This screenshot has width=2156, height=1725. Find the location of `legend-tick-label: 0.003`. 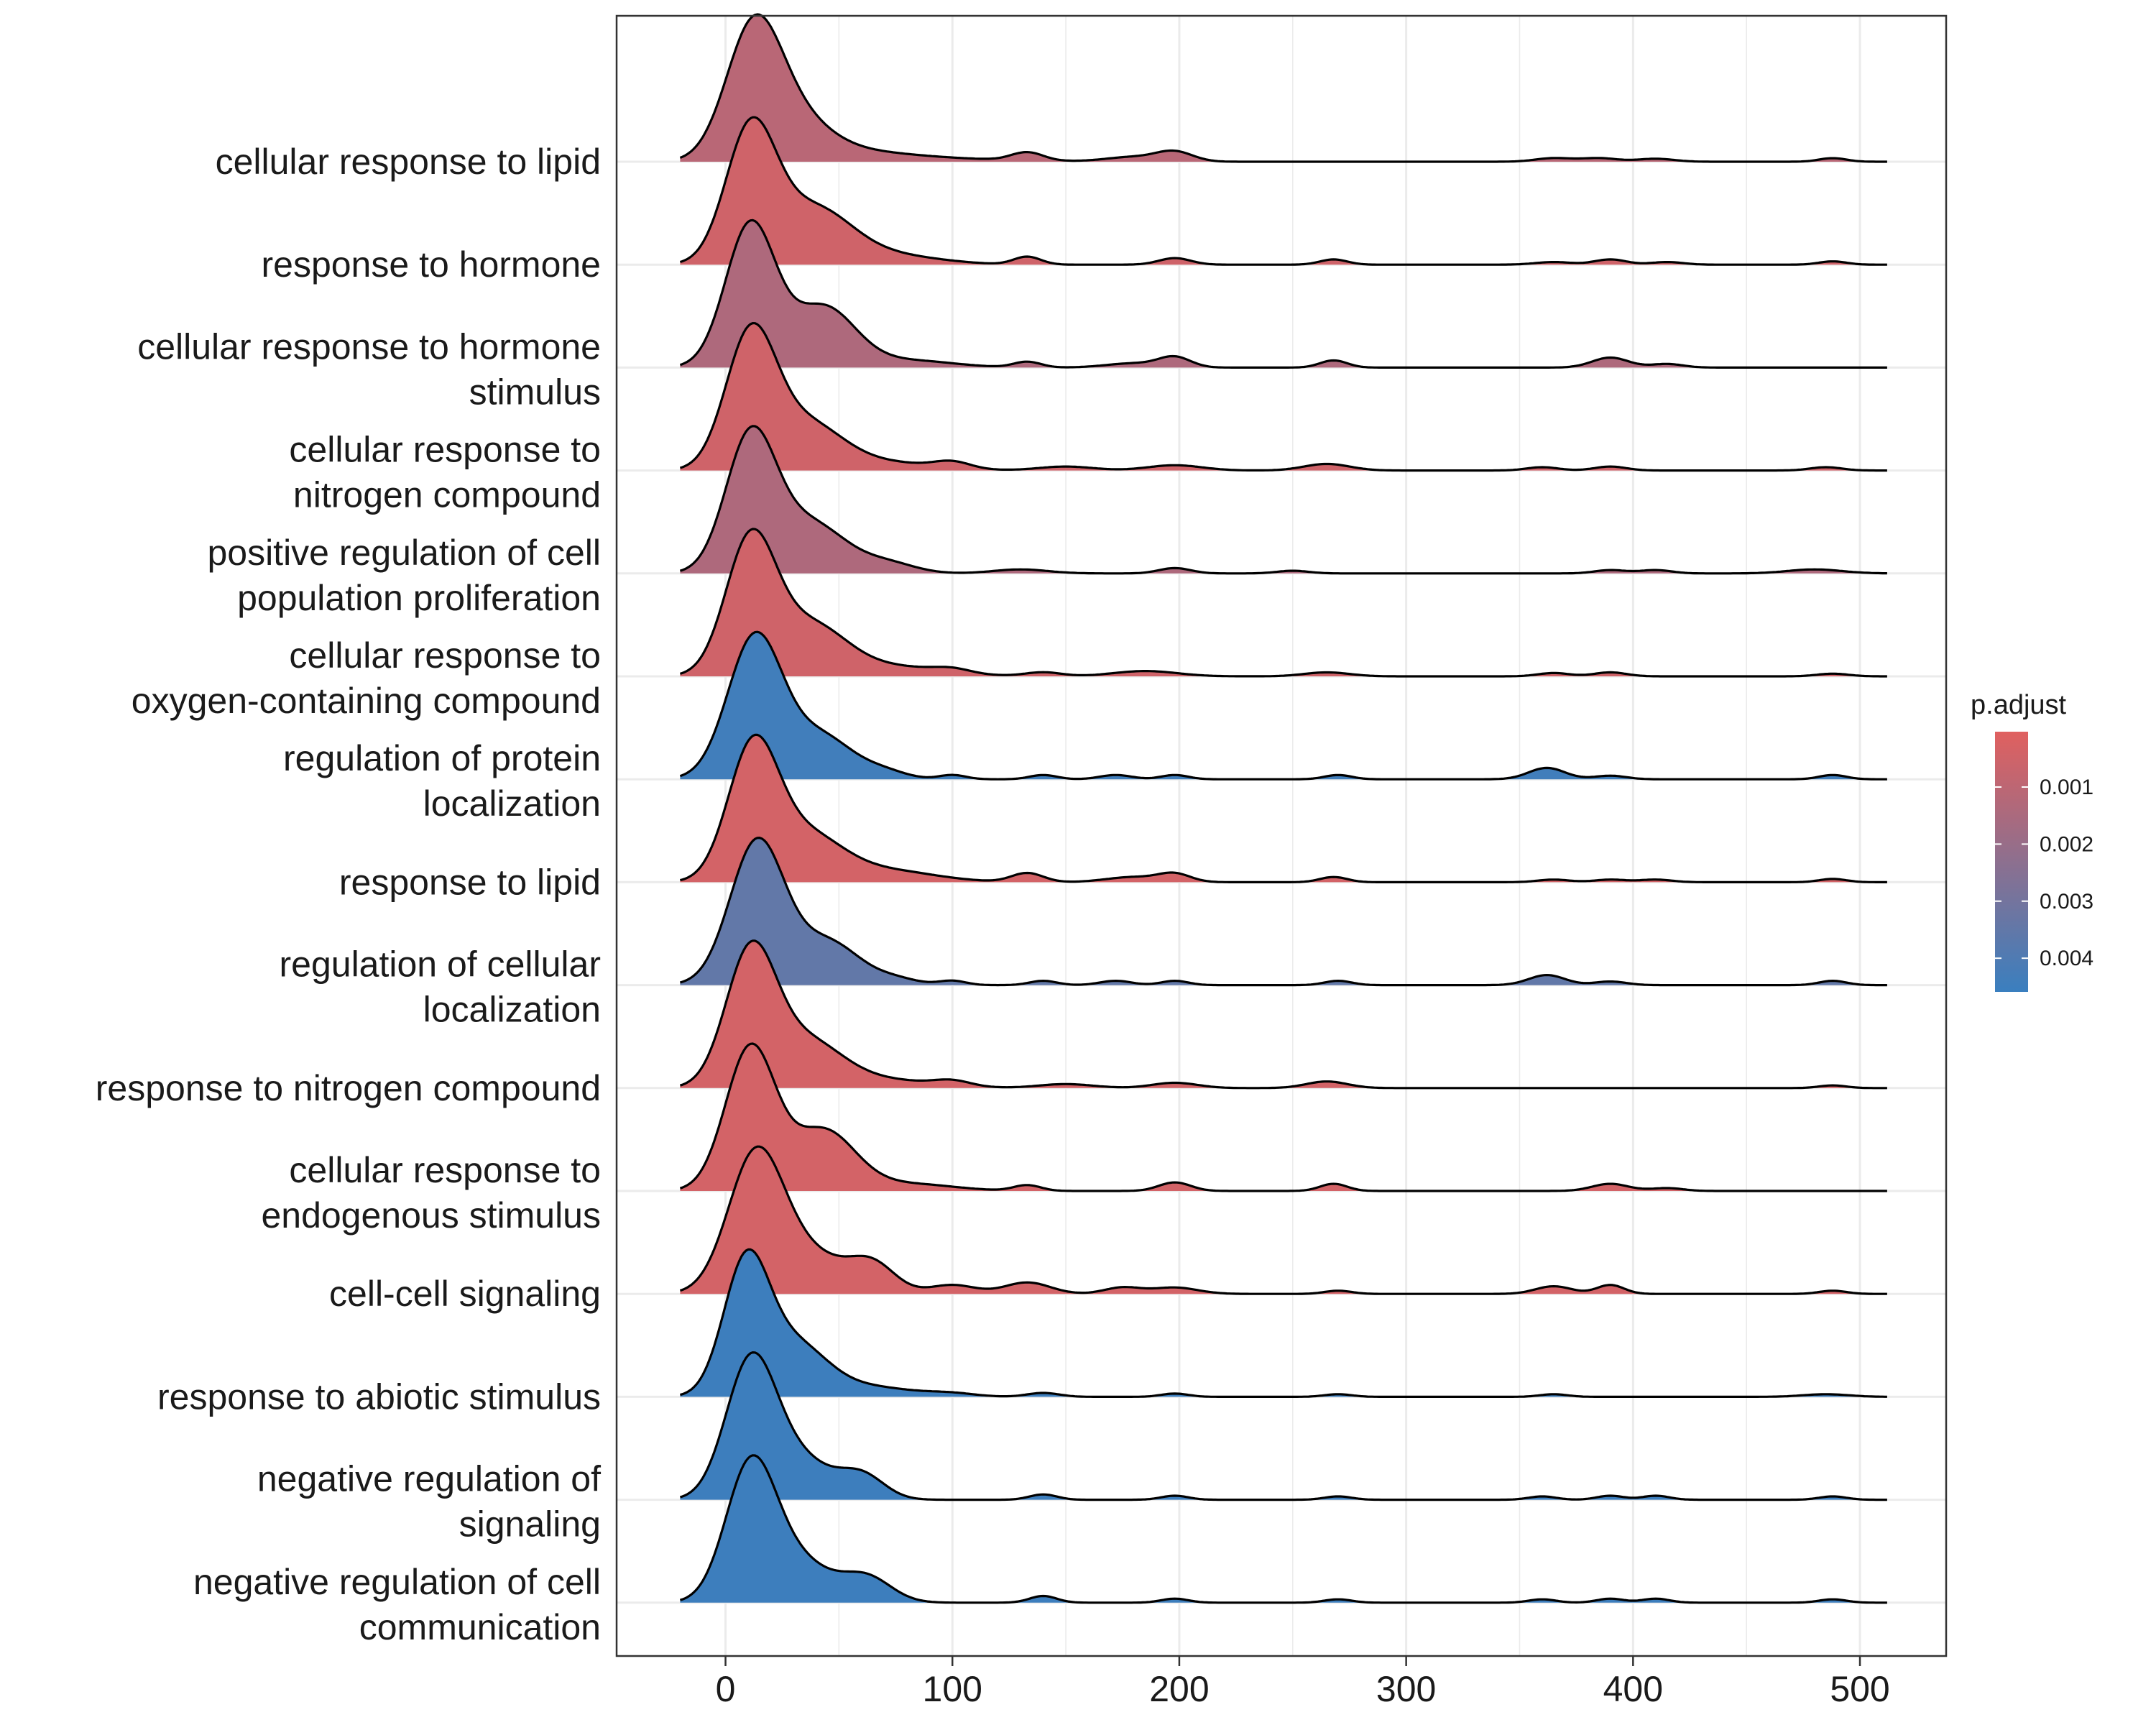

legend-tick-label: 0.003 is located at coordinates (2066, 902).